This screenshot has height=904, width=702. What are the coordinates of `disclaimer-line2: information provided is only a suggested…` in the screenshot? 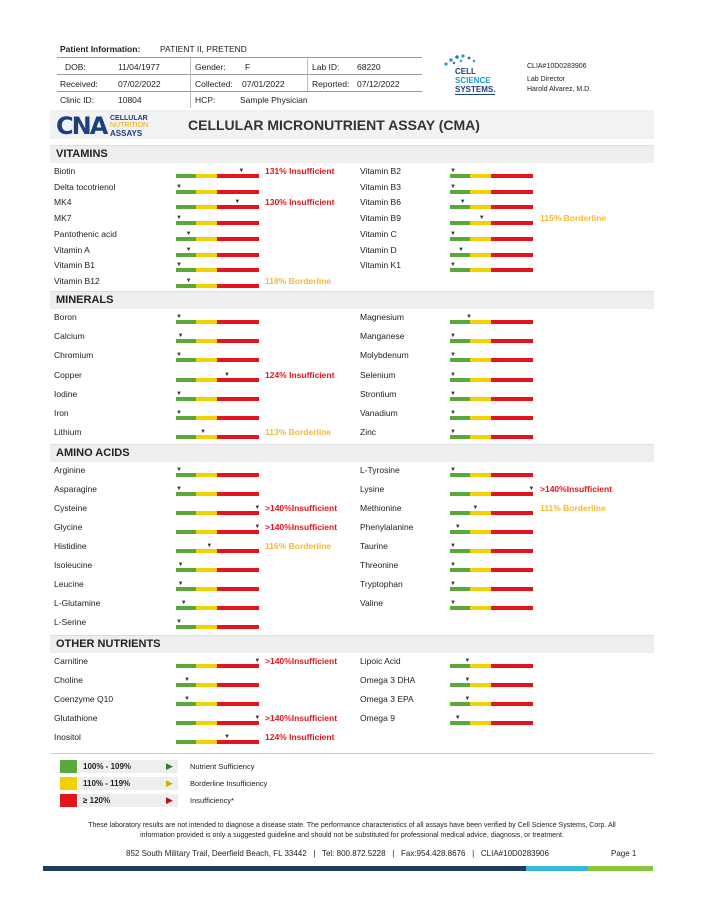 It's located at (352, 835).